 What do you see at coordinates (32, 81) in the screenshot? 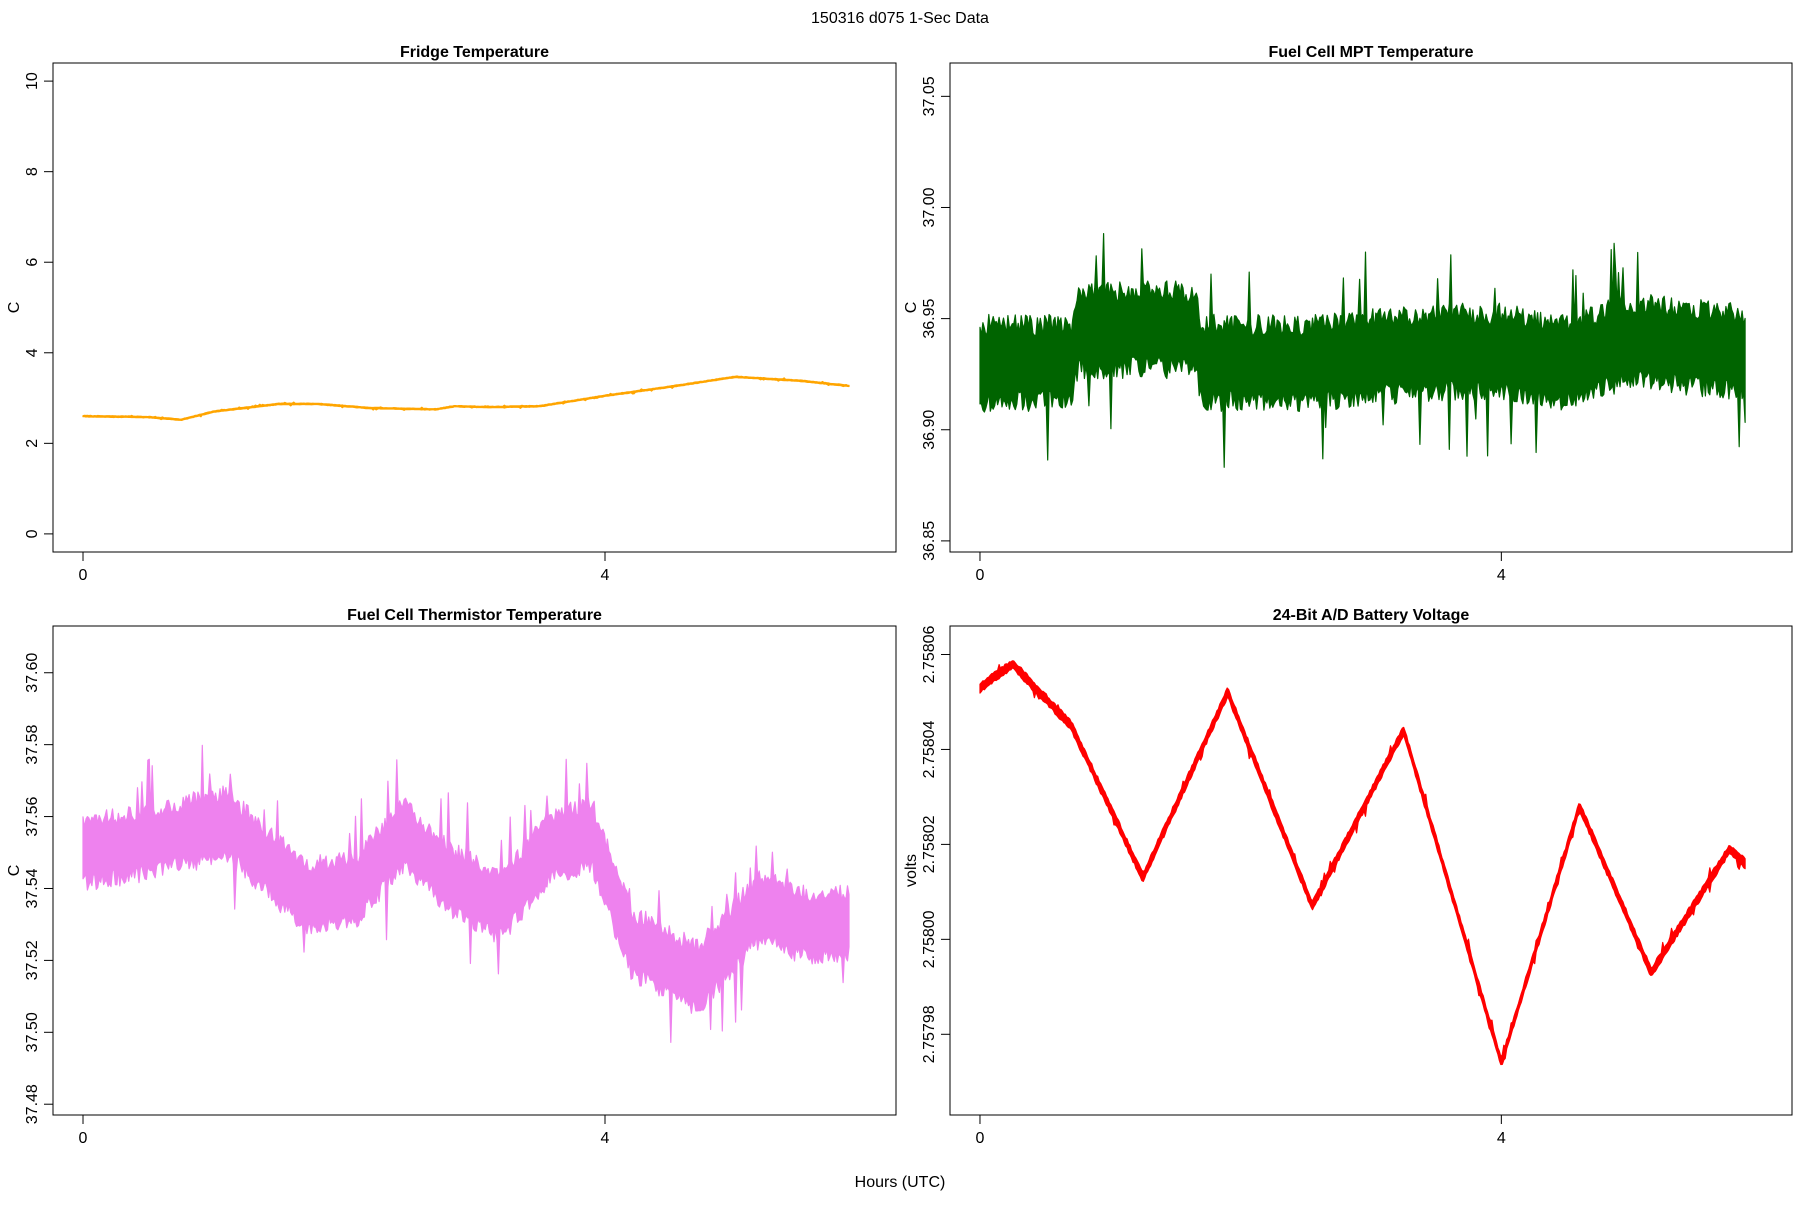
I see `y-tick-label: 10` at bounding box center [32, 81].